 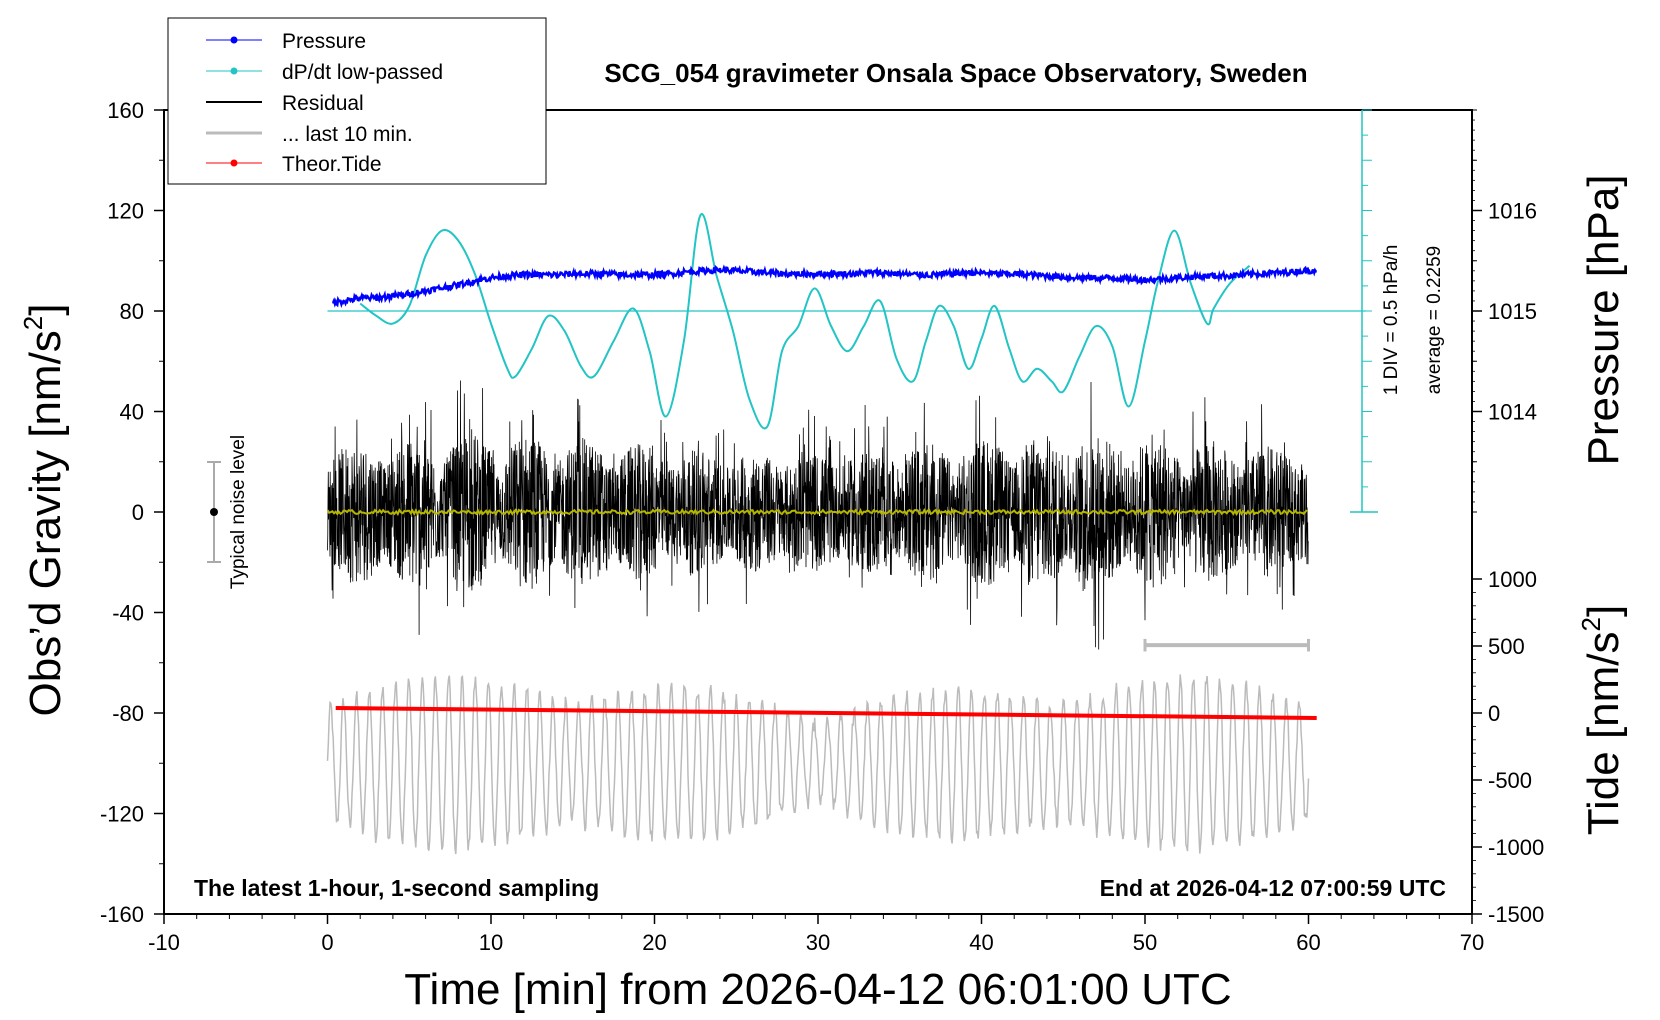 I want to click on legend-item-pressure: Pressure, so click(x=286, y=41).